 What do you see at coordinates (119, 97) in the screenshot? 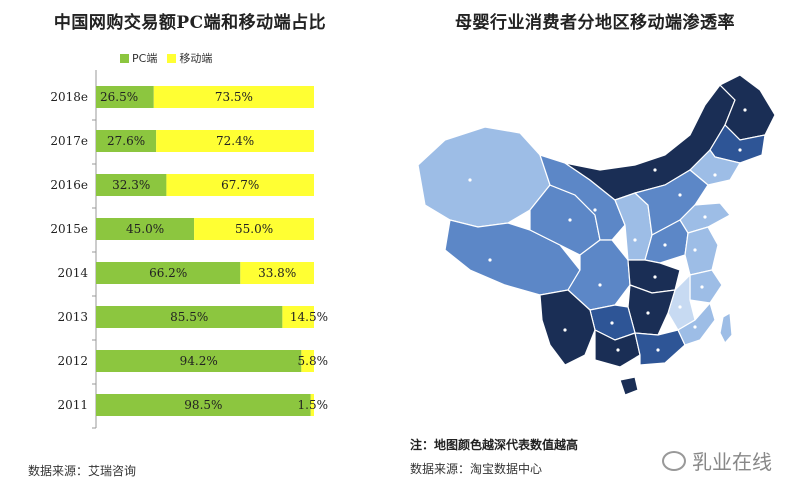
I see `data-label-pc: 26.5%` at bounding box center [119, 97].